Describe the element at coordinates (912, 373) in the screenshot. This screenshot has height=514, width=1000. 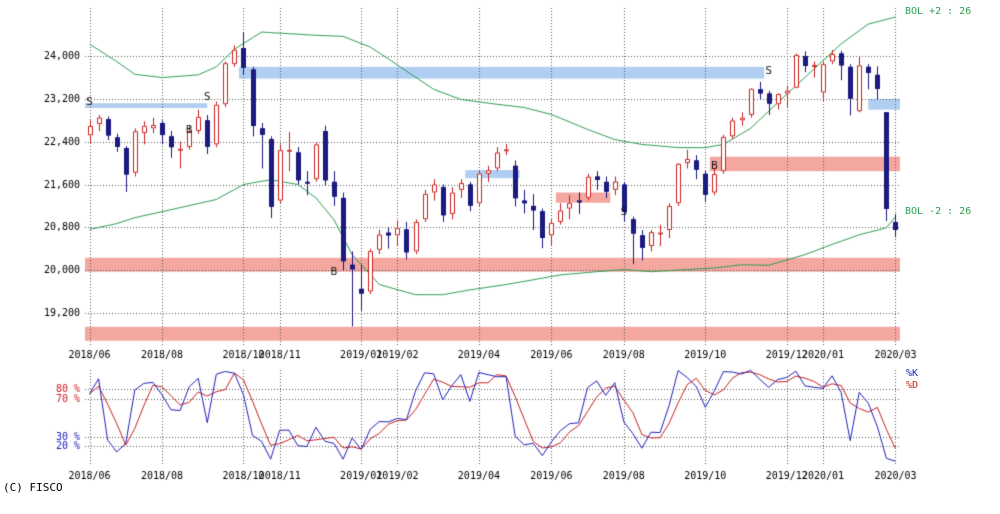
I see `stochastic-k-legend: %K` at that location.